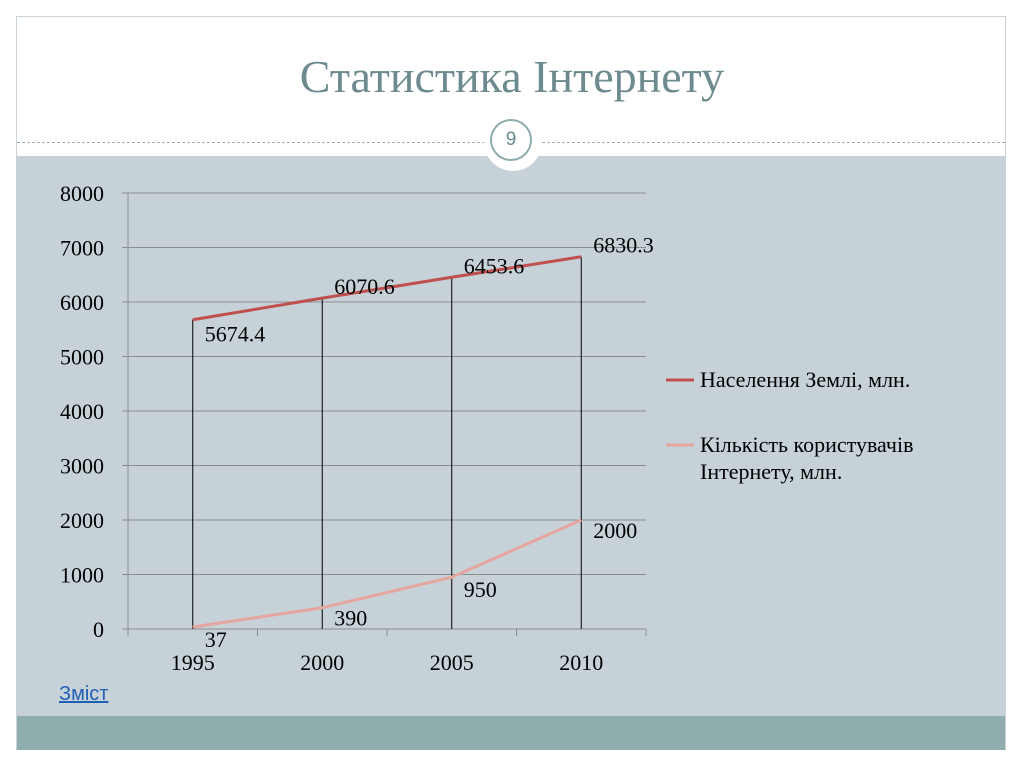 Image resolution: width=1024 pixels, height=768 pixels. I want to click on y-tick-label: 0, so click(98, 629).